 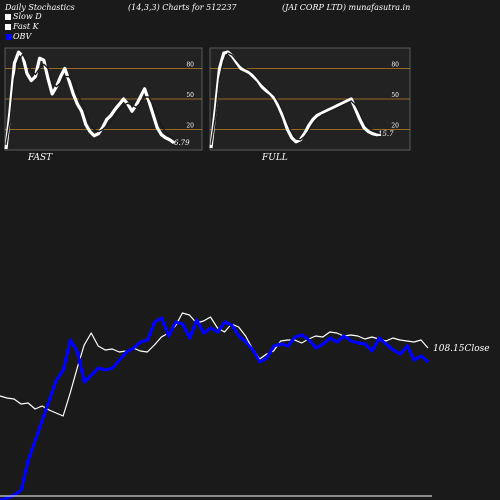 What do you see at coordinates (461, 349) in the screenshot?
I see `close-value-label: 108.15Close` at bounding box center [461, 349].